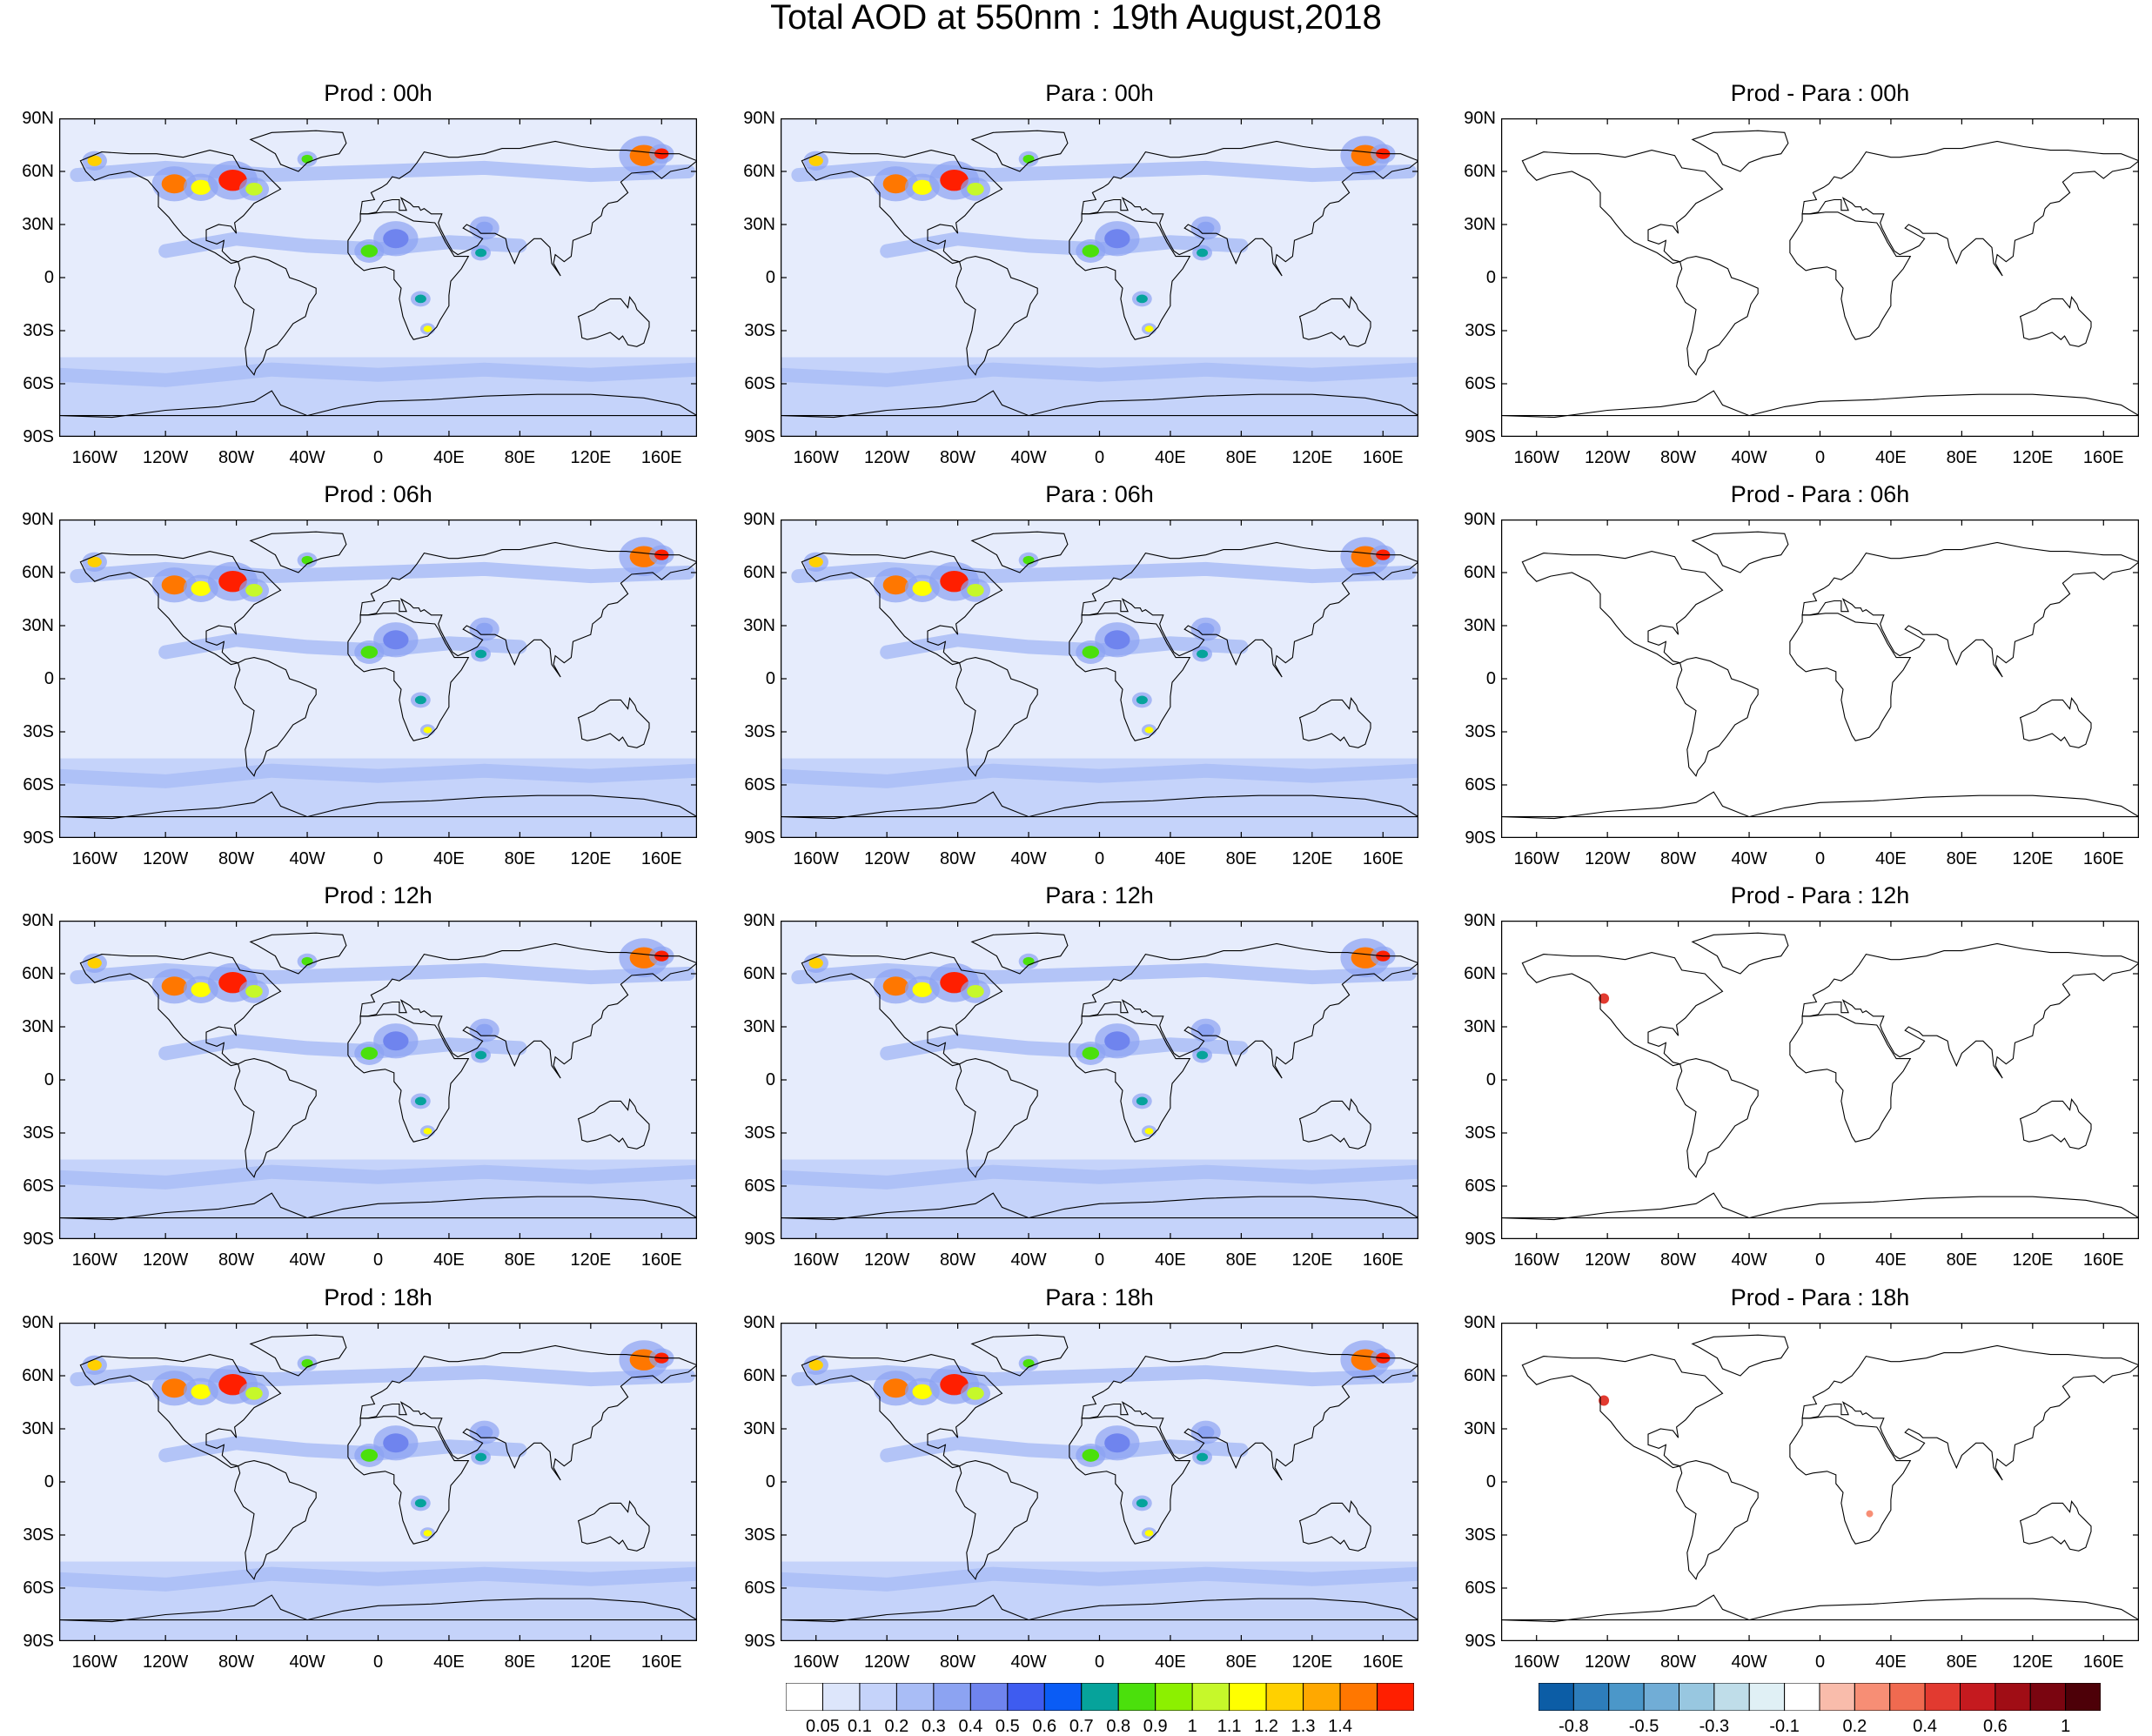 This screenshot has width=2152, height=1736. Describe the element at coordinates (860, 1726) in the screenshot. I see `colorbar-label: 0.1` at that location.